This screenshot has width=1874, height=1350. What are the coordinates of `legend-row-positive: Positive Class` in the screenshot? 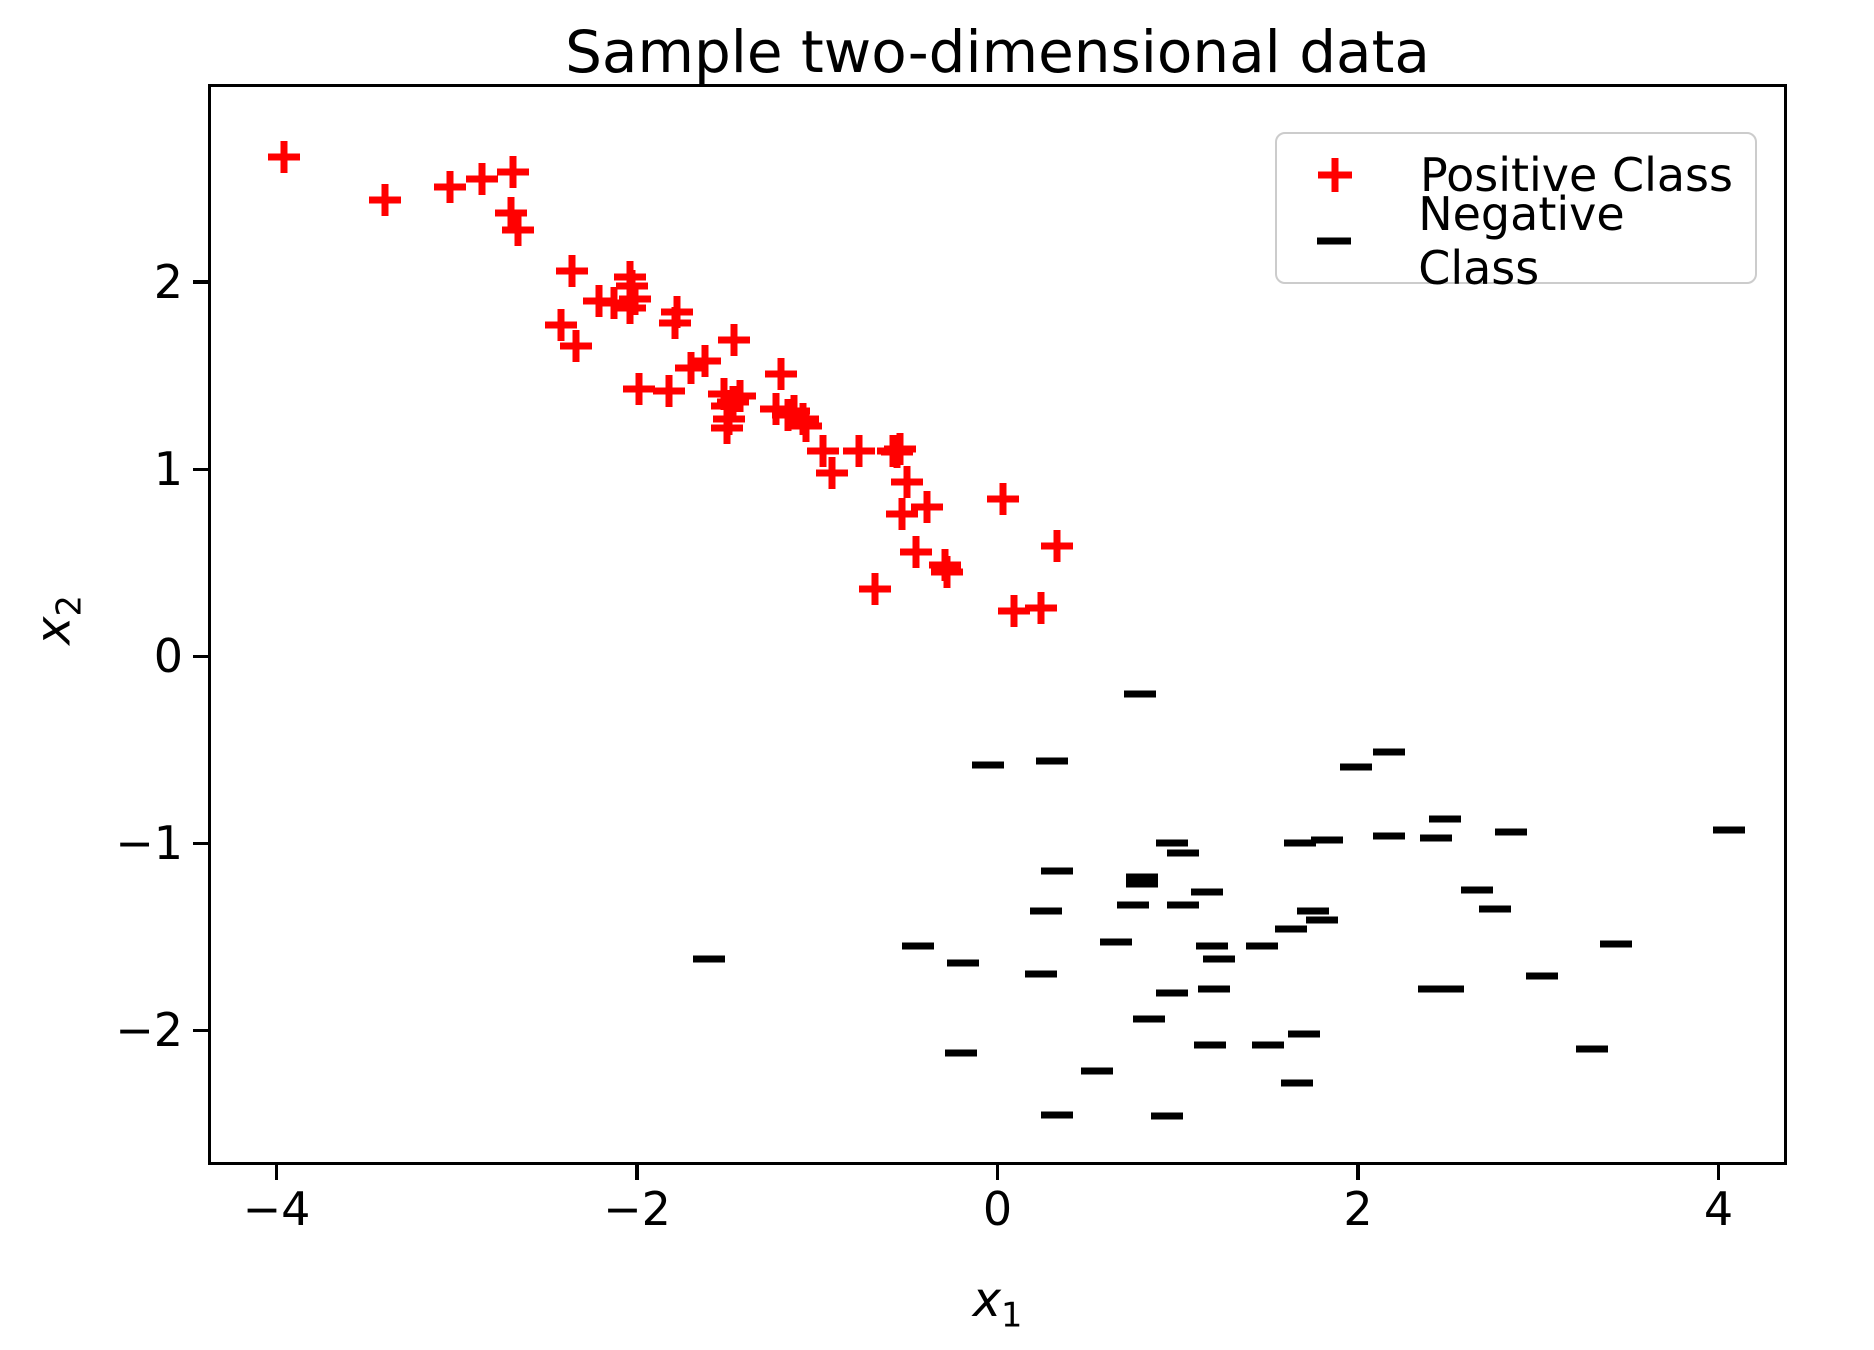 It's located at (1516, 175).